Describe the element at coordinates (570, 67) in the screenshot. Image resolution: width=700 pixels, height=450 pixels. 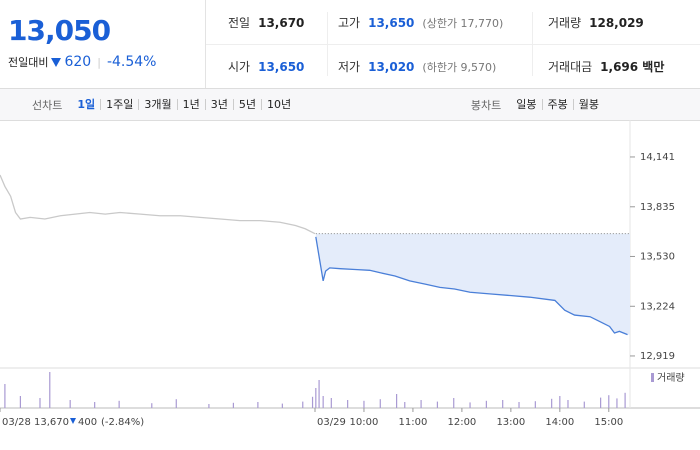
I see `stat-label: 거래대금` at that location.